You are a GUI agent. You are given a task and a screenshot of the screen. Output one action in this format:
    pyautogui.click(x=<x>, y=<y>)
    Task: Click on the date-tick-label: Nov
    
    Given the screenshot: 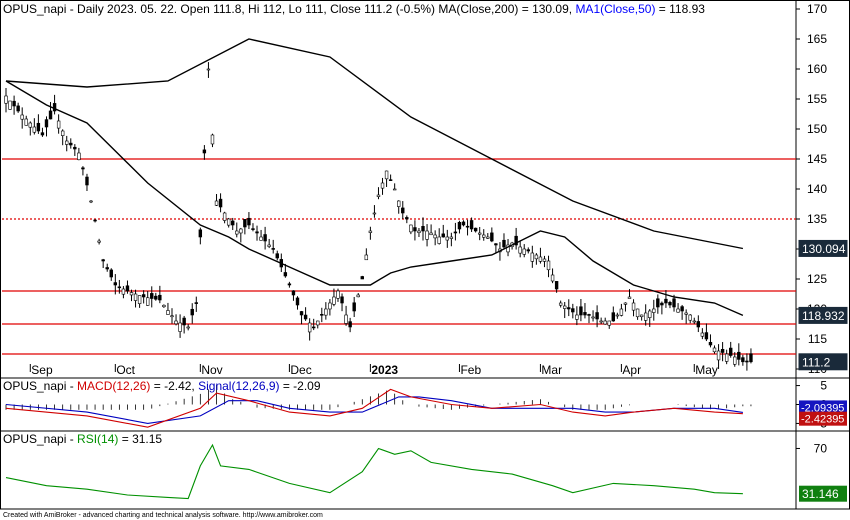 What is the action you would take?
    pyautogui.click(x=211, y=370)
    